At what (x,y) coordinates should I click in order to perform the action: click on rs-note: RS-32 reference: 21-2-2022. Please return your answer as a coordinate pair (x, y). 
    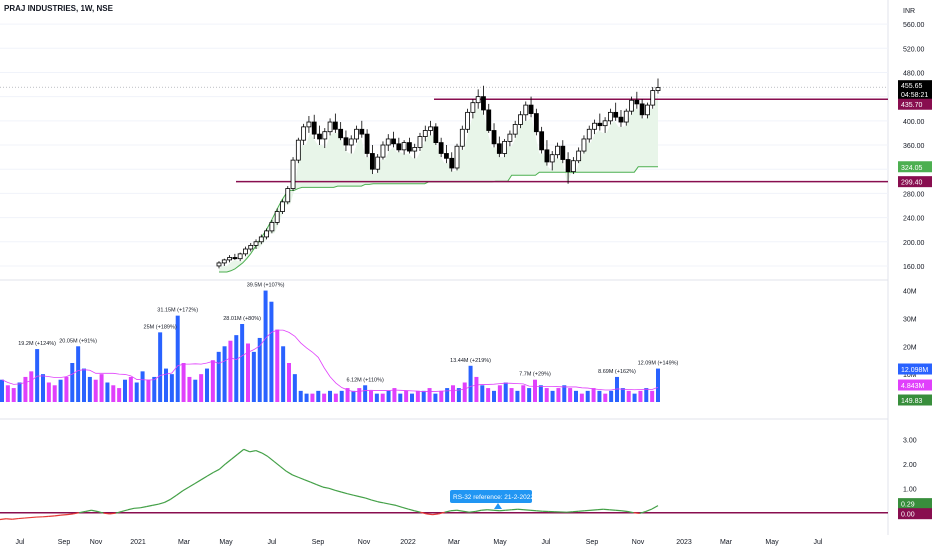
    Looking at the image, I should click on (493, 497).